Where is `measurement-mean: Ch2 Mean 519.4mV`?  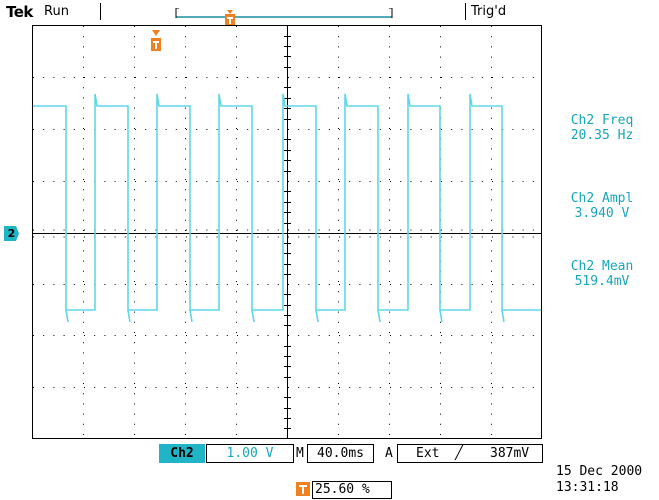 measurement-mean: Ch2 Mean 519.4mV is located at coordinates (602, 274).